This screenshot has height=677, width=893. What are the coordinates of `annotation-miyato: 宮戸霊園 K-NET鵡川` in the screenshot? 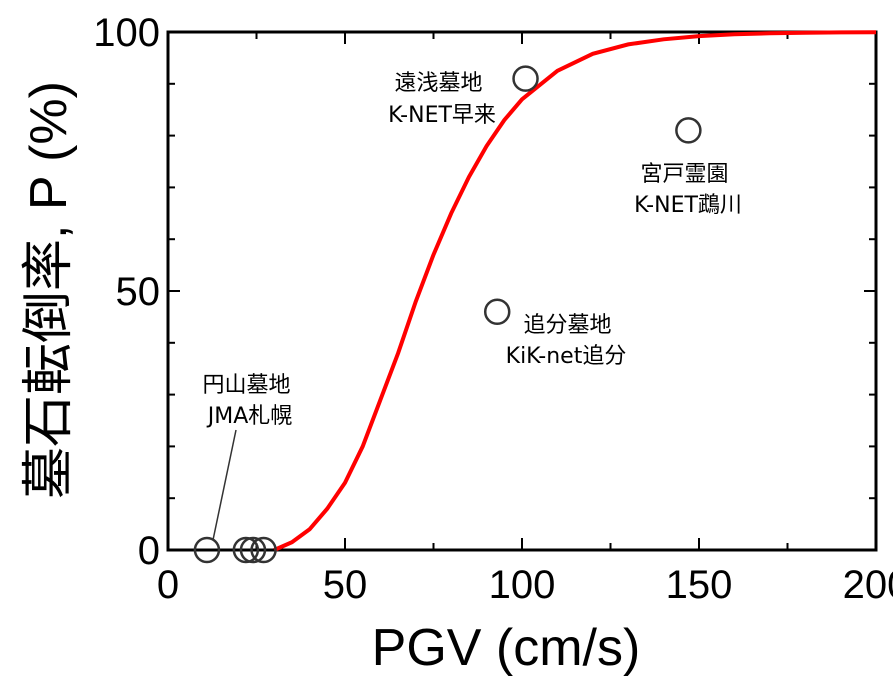 It's located at (688, 190).